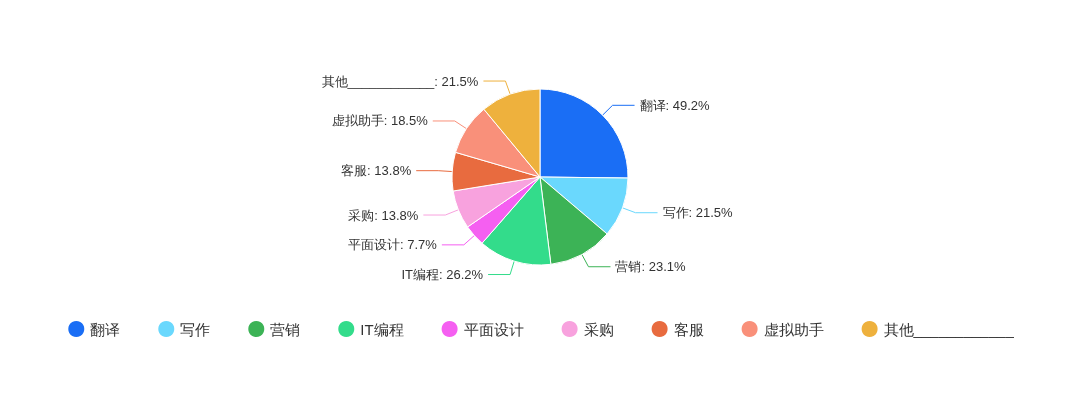  I want to click on data-label: 虚拟助手: 18.5%, so click(380, 121).